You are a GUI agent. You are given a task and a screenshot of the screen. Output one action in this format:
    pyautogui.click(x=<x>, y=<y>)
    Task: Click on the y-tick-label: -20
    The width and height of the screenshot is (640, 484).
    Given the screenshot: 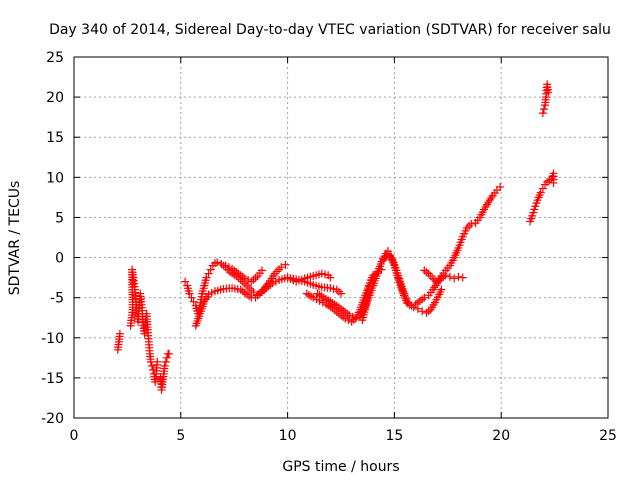 What is the action you would take?
    pyautogui.click(x=52, y=419)
    